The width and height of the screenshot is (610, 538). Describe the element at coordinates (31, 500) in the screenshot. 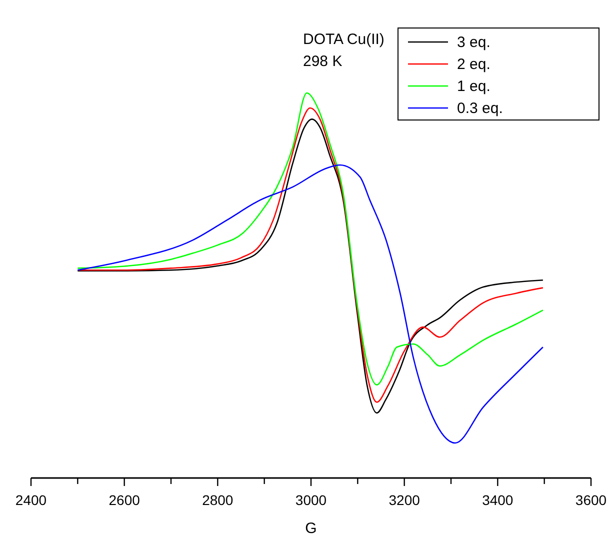

I see `x-tick-label: 2400` at that location.